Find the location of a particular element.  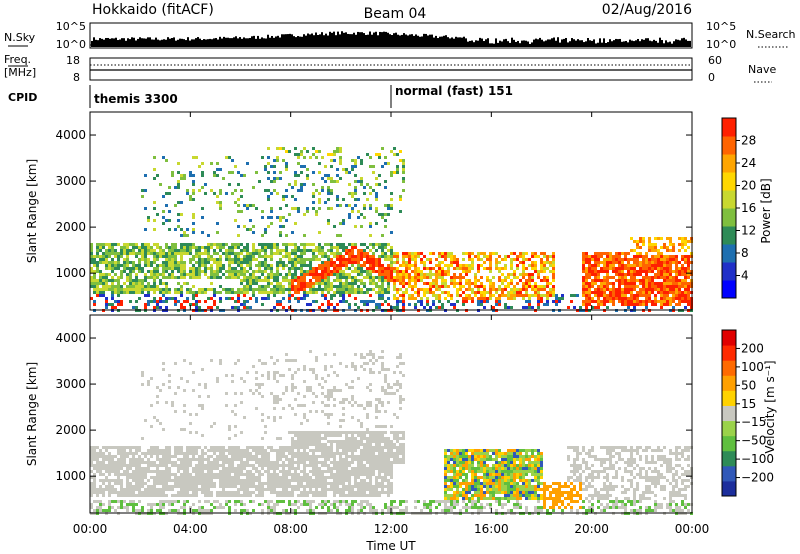

colorbar-tick-label: −15 is located at coordinates (753, 422).